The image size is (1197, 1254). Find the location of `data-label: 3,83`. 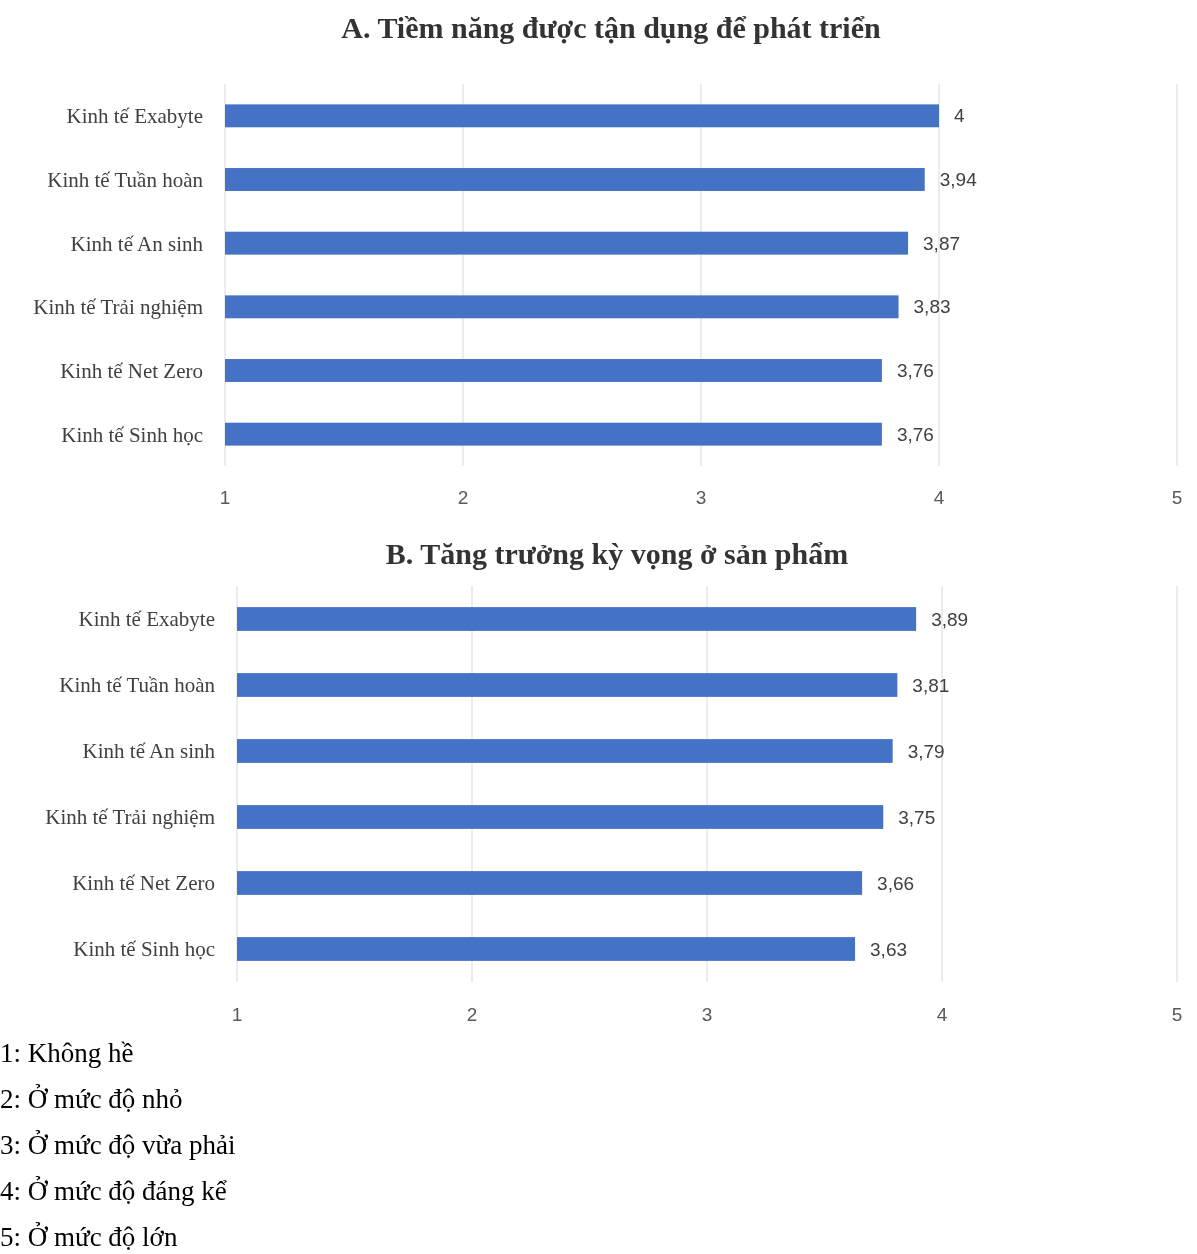

data-label: 3,83 is located at coordinates (932, 307).